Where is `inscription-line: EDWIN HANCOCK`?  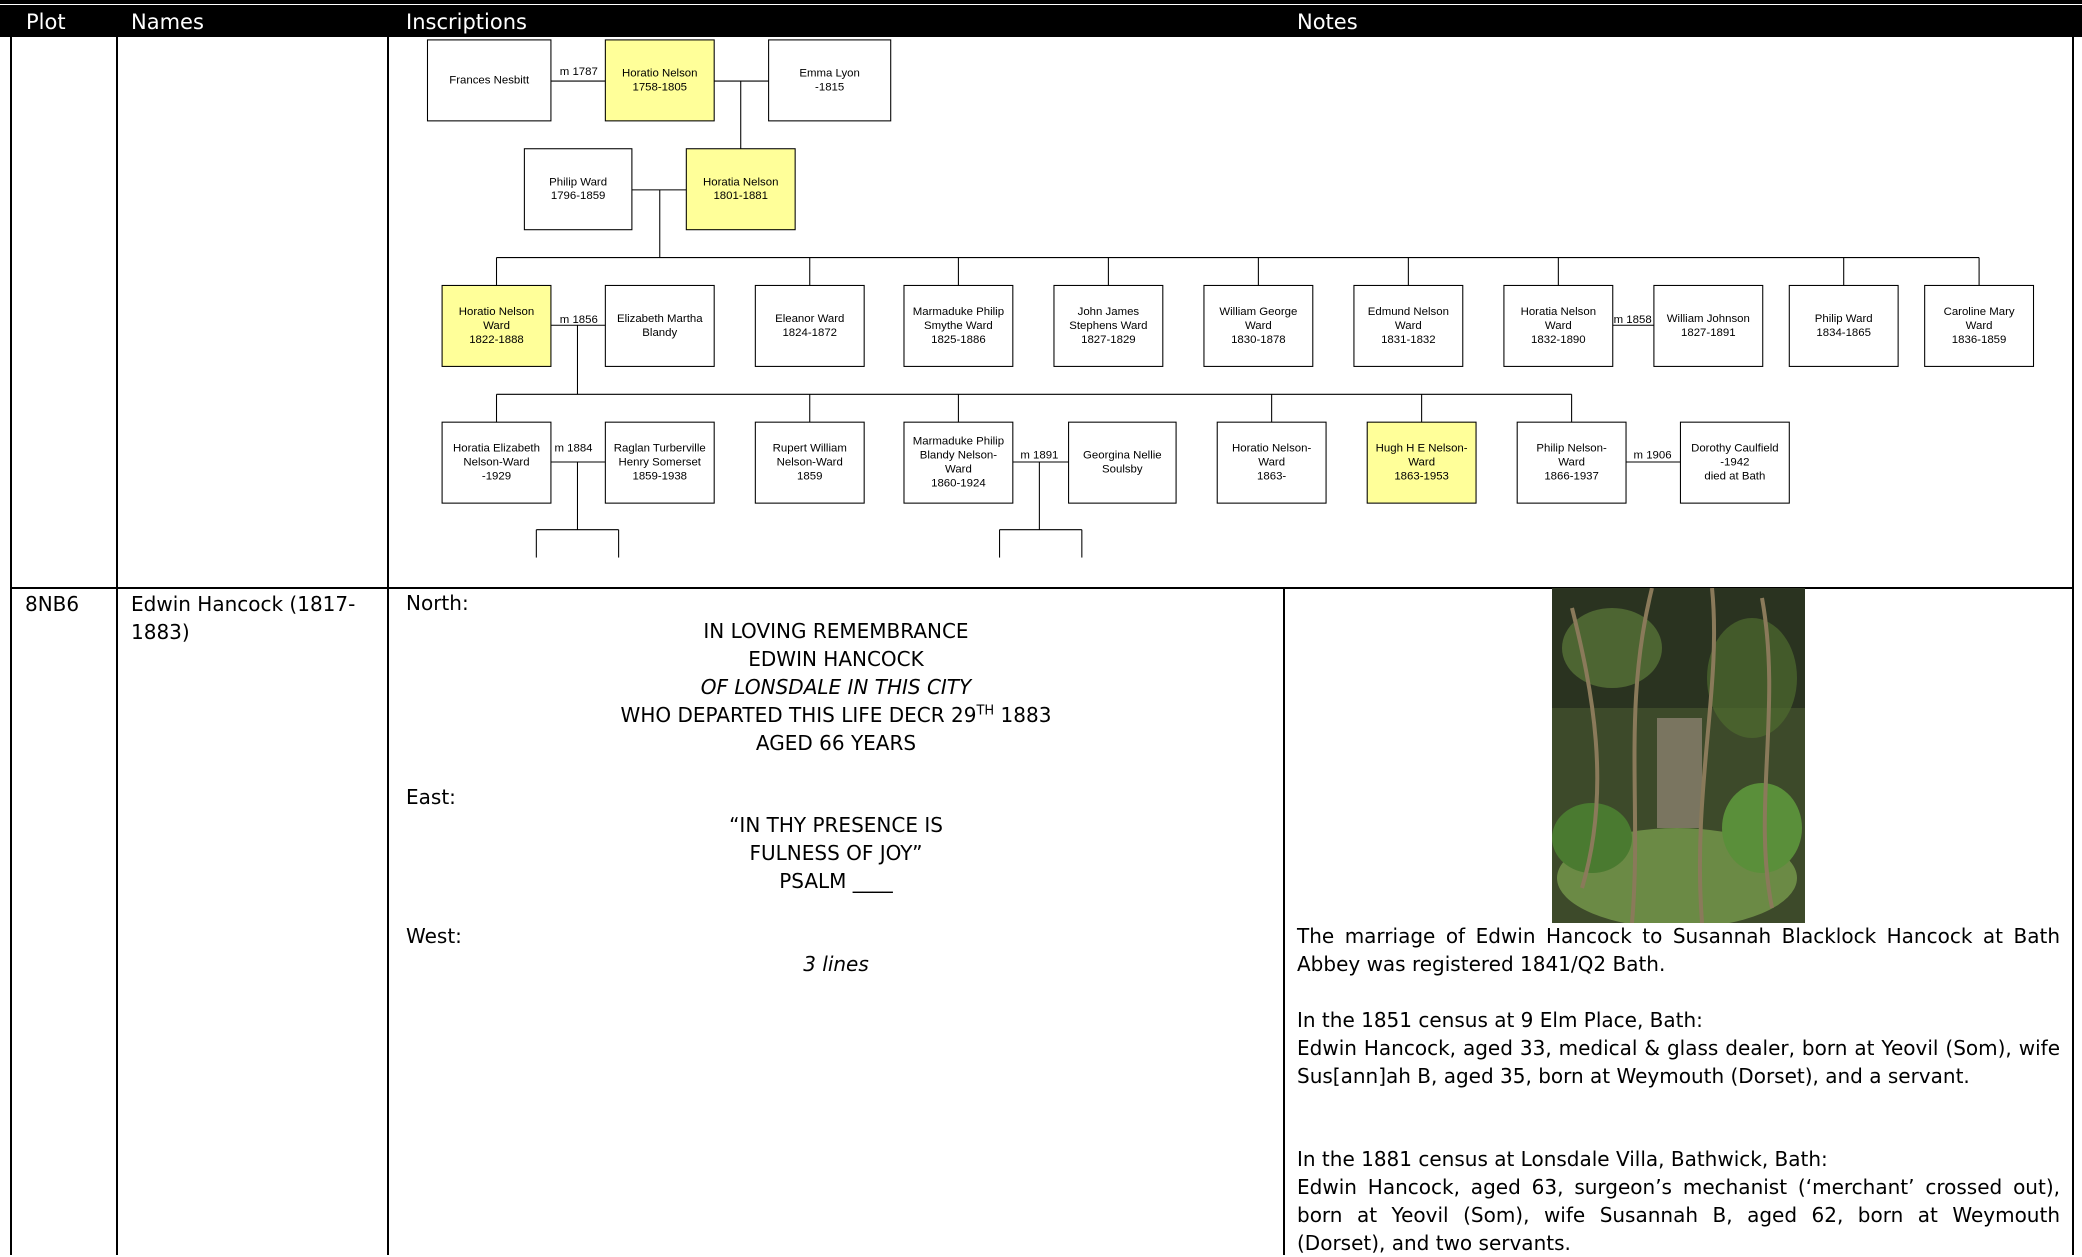
inscription-line: EDWIN HANCOCK is located at coordinates (836, 659).